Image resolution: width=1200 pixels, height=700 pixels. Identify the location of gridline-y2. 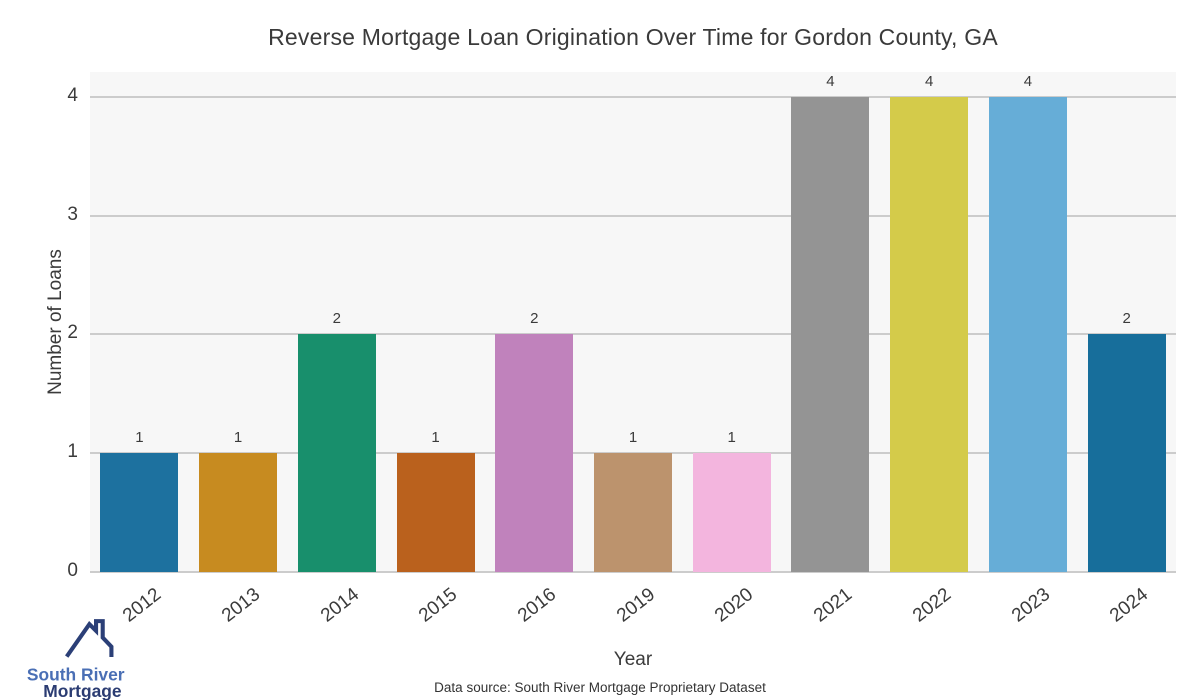
(633, 334).